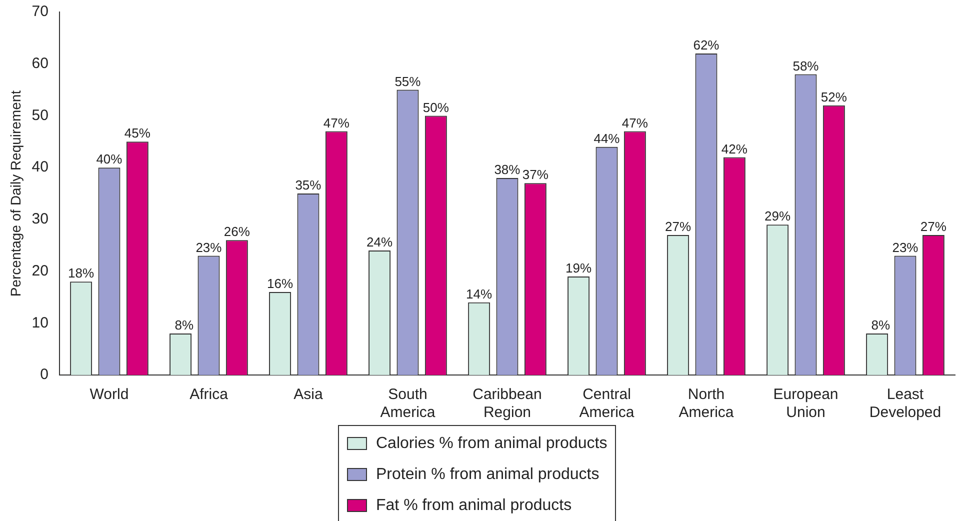 The width and height of the screenshot is (961, 521). Describe the element at coordinates (805, 404) in the screenshot. I see `x-tick-label: European Union` at that location.